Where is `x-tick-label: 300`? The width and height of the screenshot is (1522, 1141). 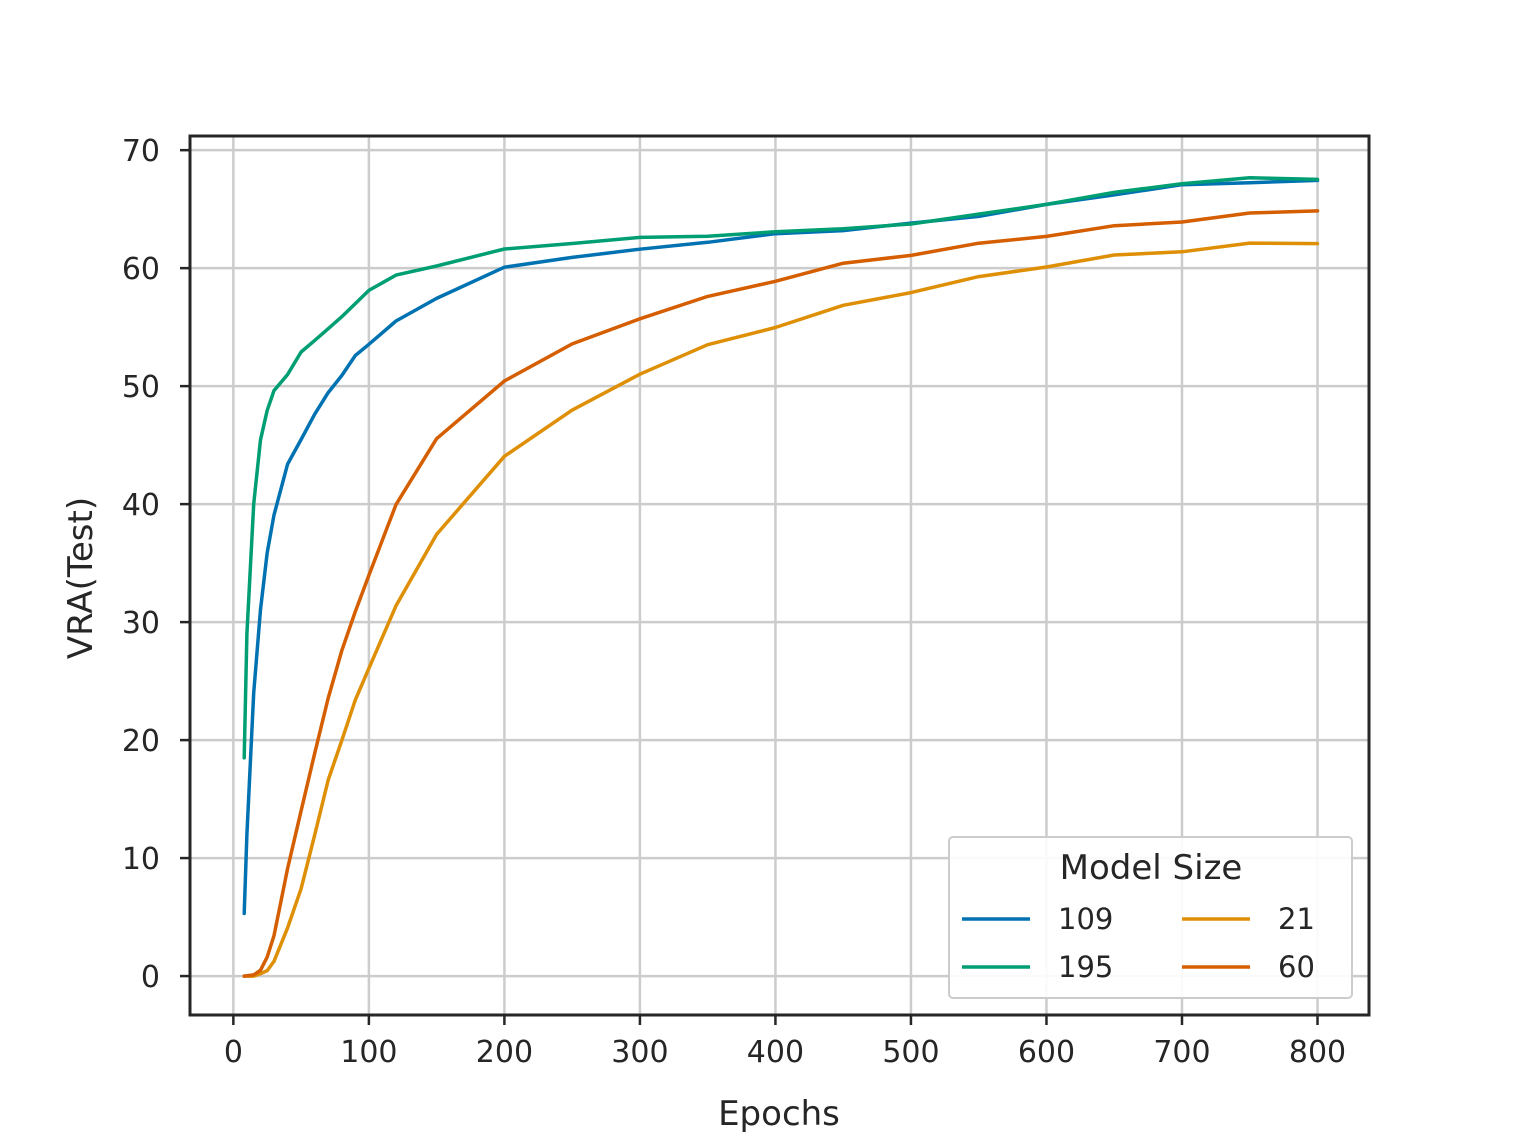 x-tick-label: 300 is located at coordinates (639, 1052).